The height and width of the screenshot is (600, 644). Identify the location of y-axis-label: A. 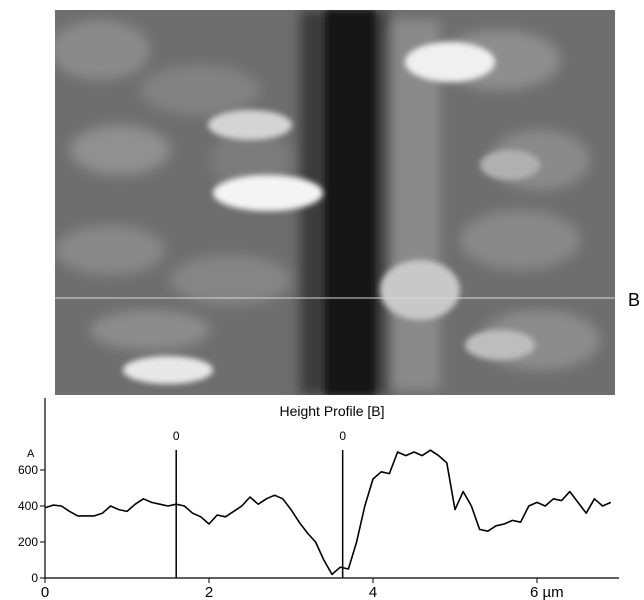
(31, 454).